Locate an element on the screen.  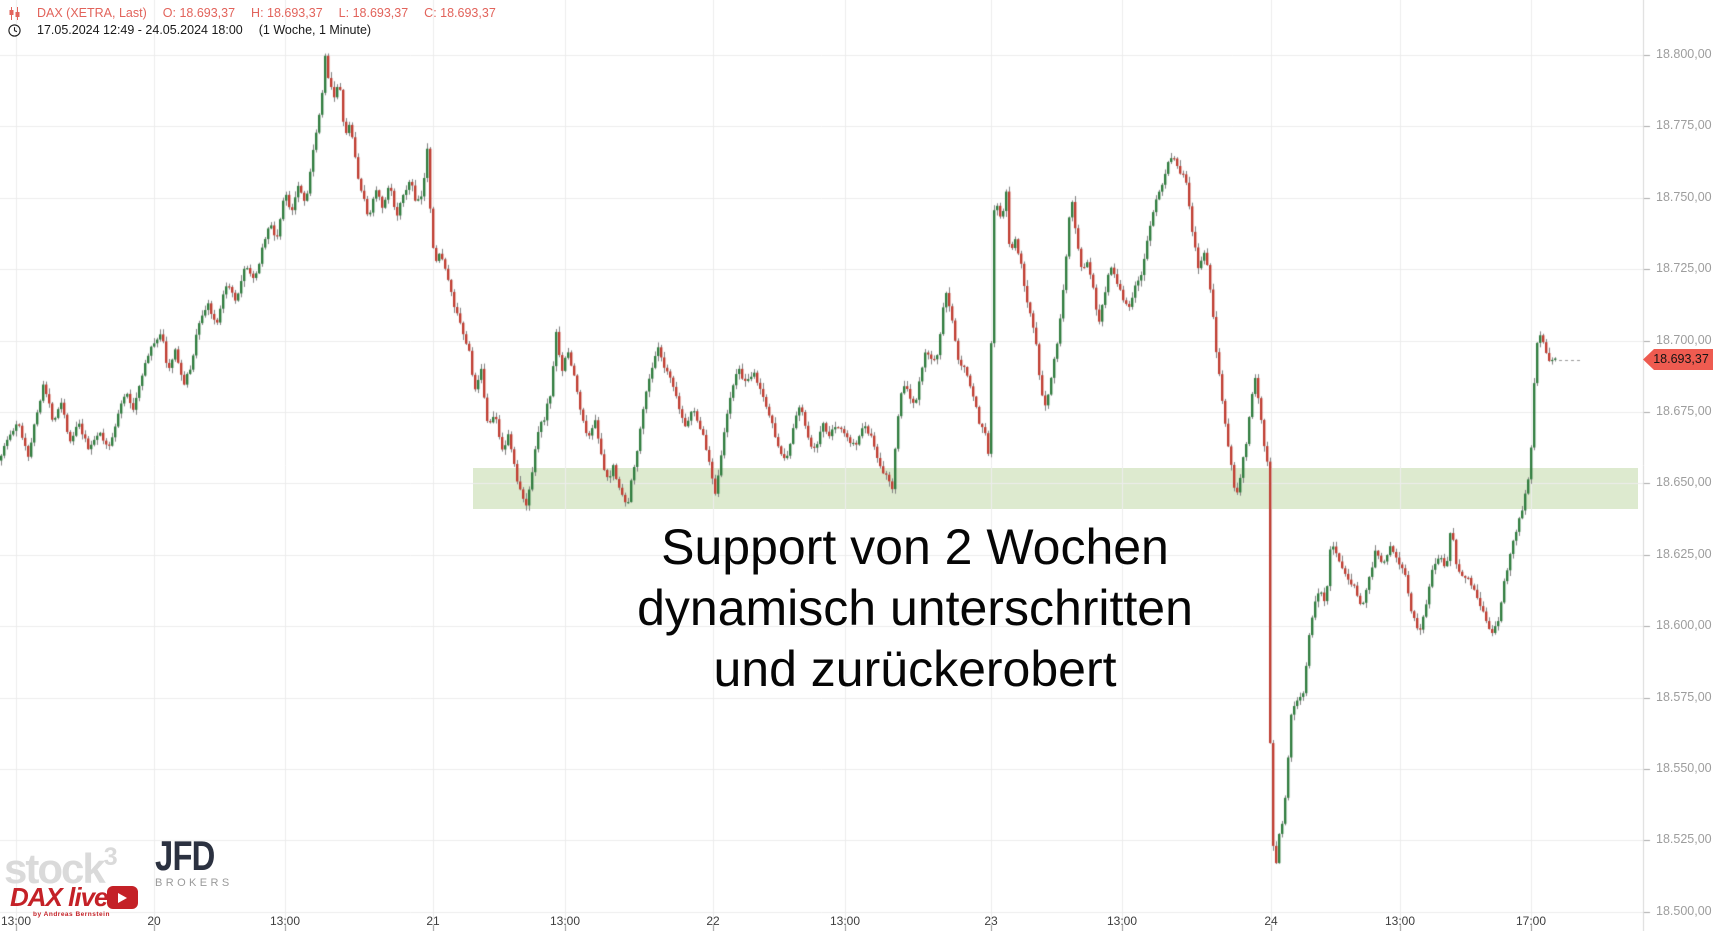
price-tick-label: 18.775,00 is located at coordinates (1684, 125).